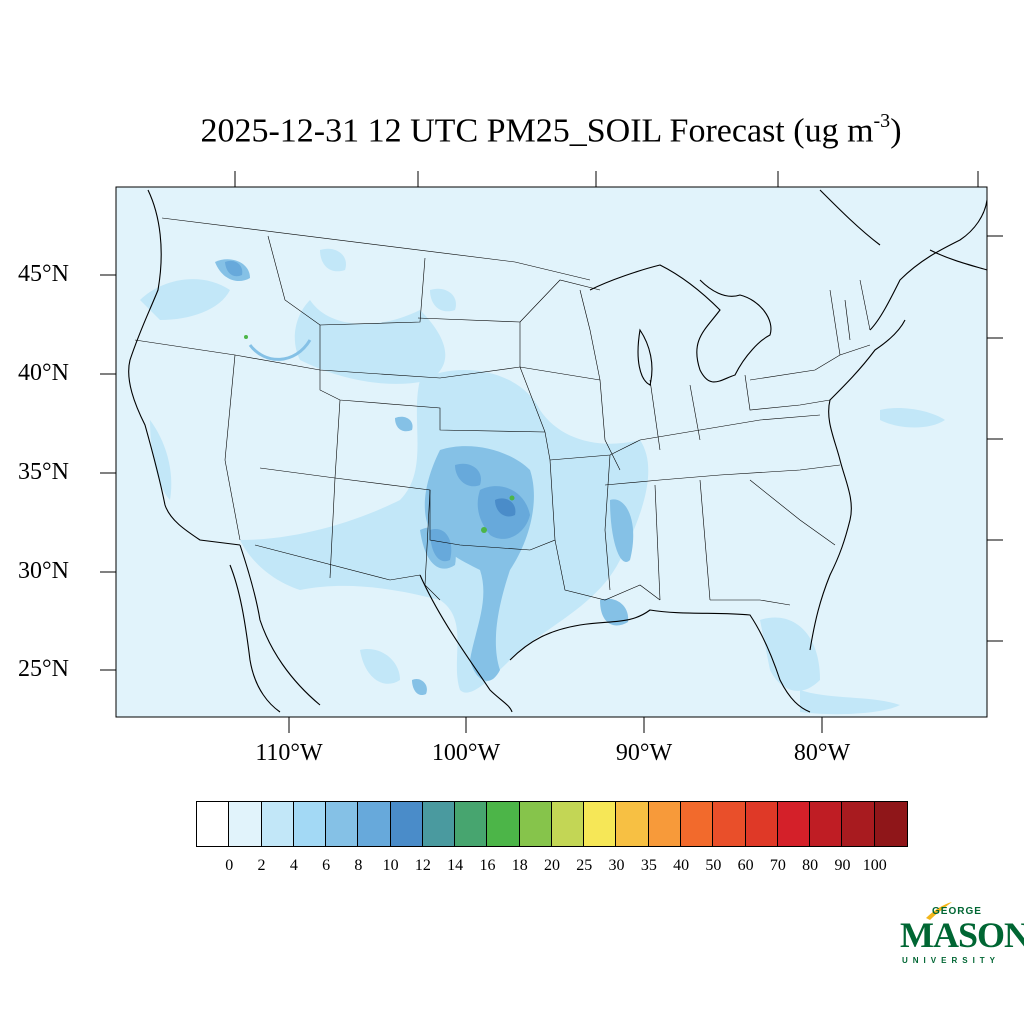 This screenshot has width=1024, height=1024. What do you see at coordinates (455, 865) in the screenshot?
I see `colorbar-tick-label: 14` at bounding box center [455, 865].